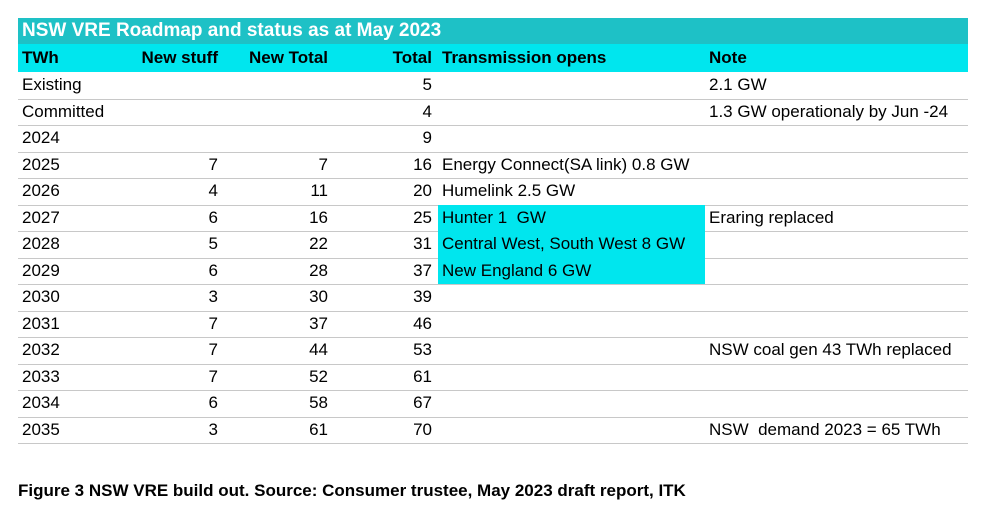  What do you see at coordinates (422, 217) in the screenshot?
I see `table-cell: 25` at bounding box center [422, 217].